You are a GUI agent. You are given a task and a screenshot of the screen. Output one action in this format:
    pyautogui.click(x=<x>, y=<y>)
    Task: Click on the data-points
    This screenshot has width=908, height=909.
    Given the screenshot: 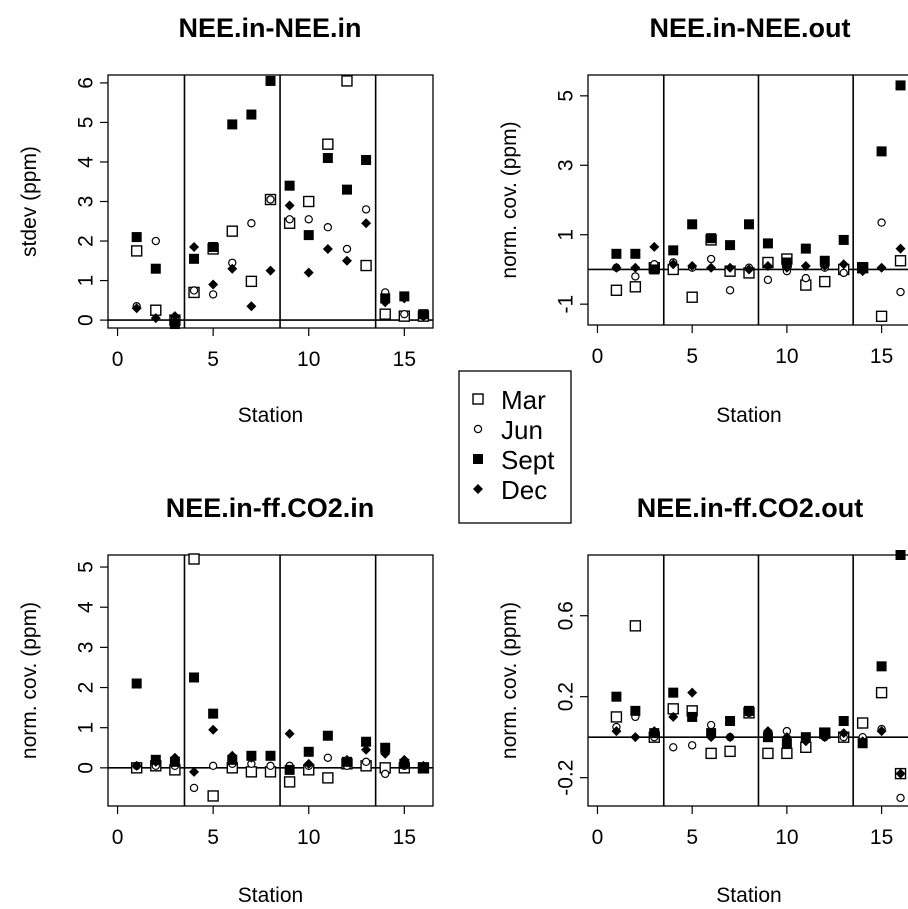 What is the action you would take?
    pyautogui.click(x=758, y=676)
    